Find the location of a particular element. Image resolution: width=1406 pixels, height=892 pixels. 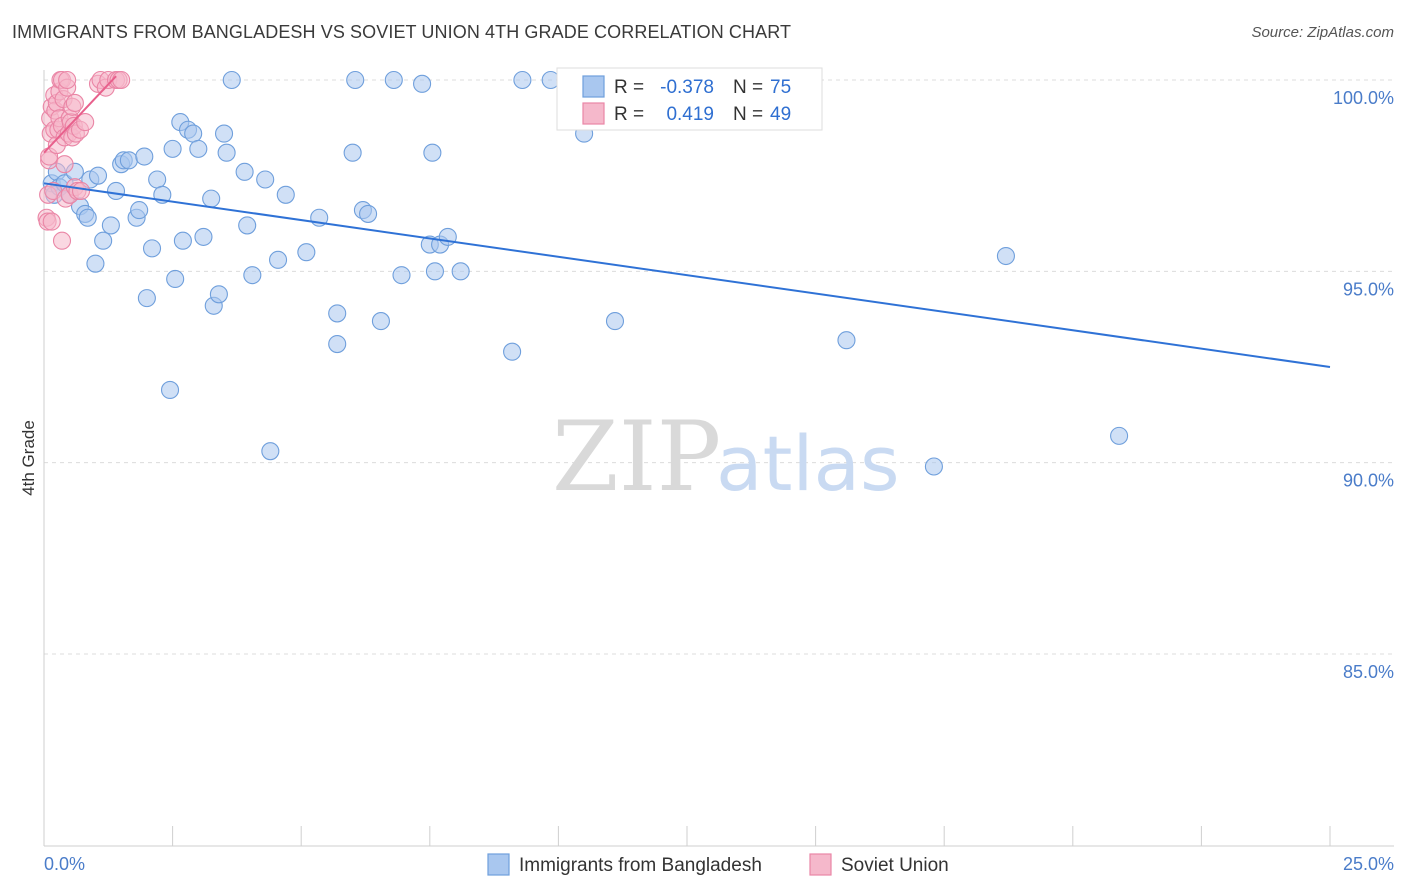

x-tick-label-min: 0.0% is located at coordinates (64, 864).